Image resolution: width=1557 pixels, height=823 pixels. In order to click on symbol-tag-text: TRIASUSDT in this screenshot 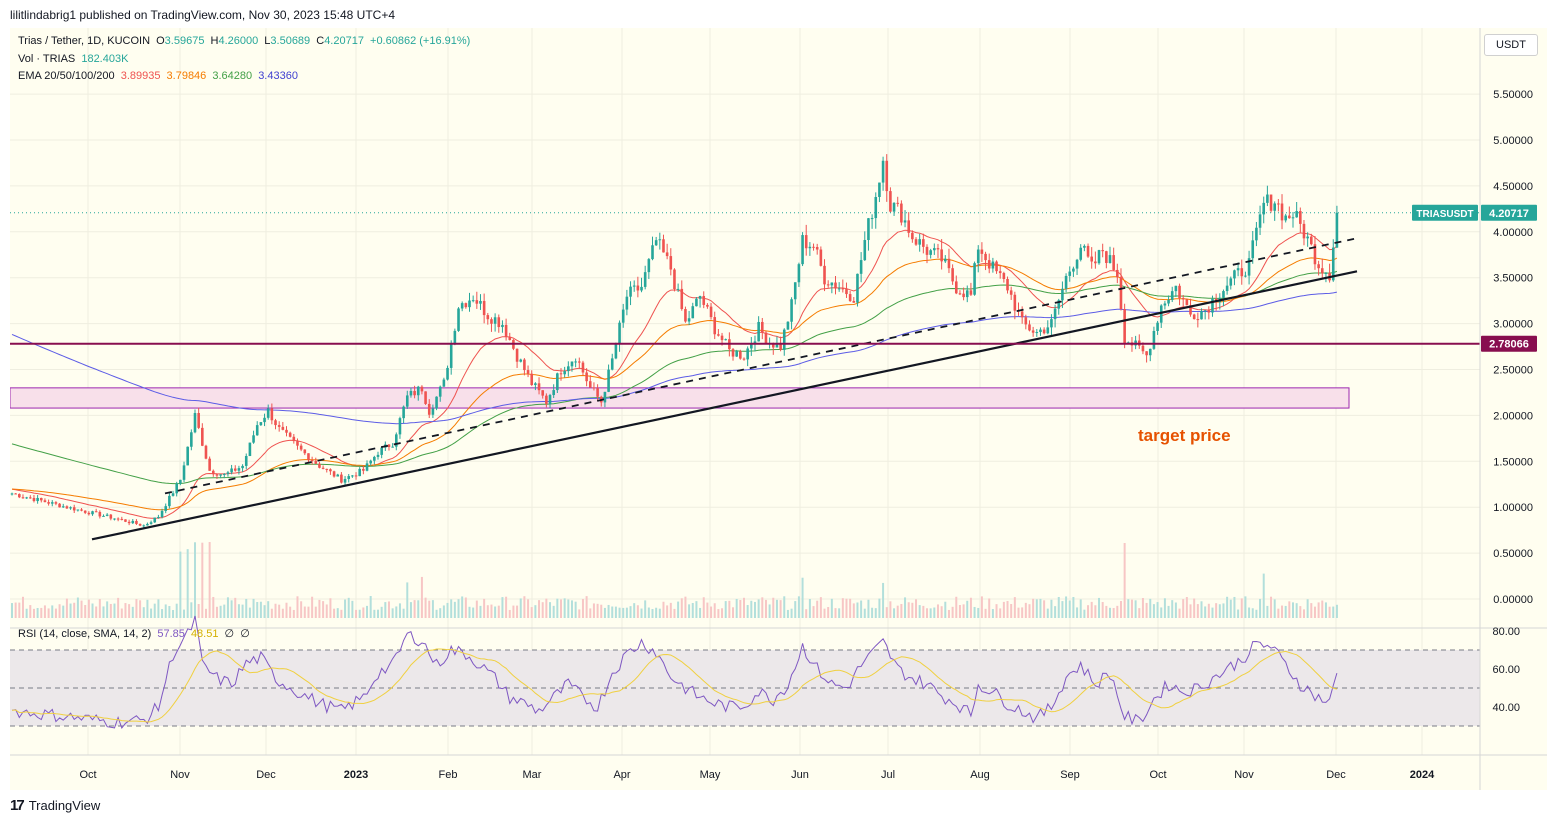, I will do `click(1444, 214)`.